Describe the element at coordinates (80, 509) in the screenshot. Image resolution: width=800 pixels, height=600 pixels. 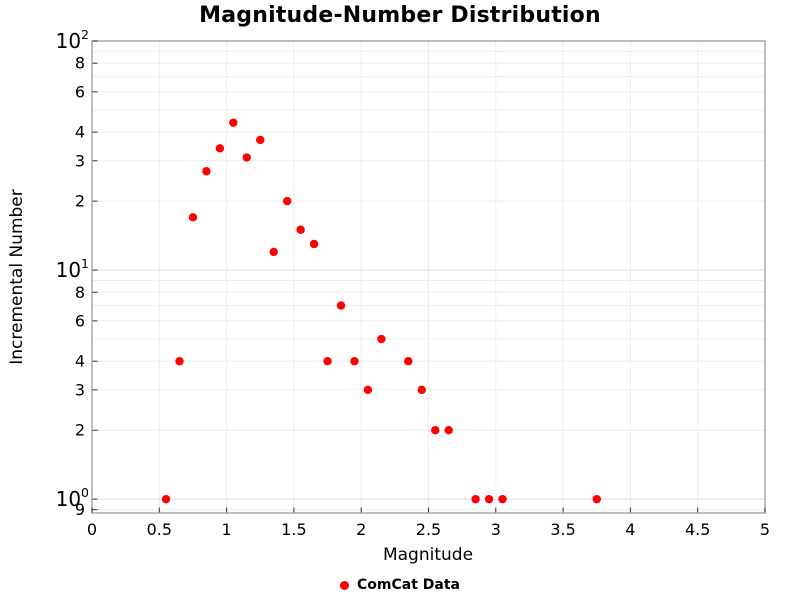
I see `y-tick-label: 9` at that location.